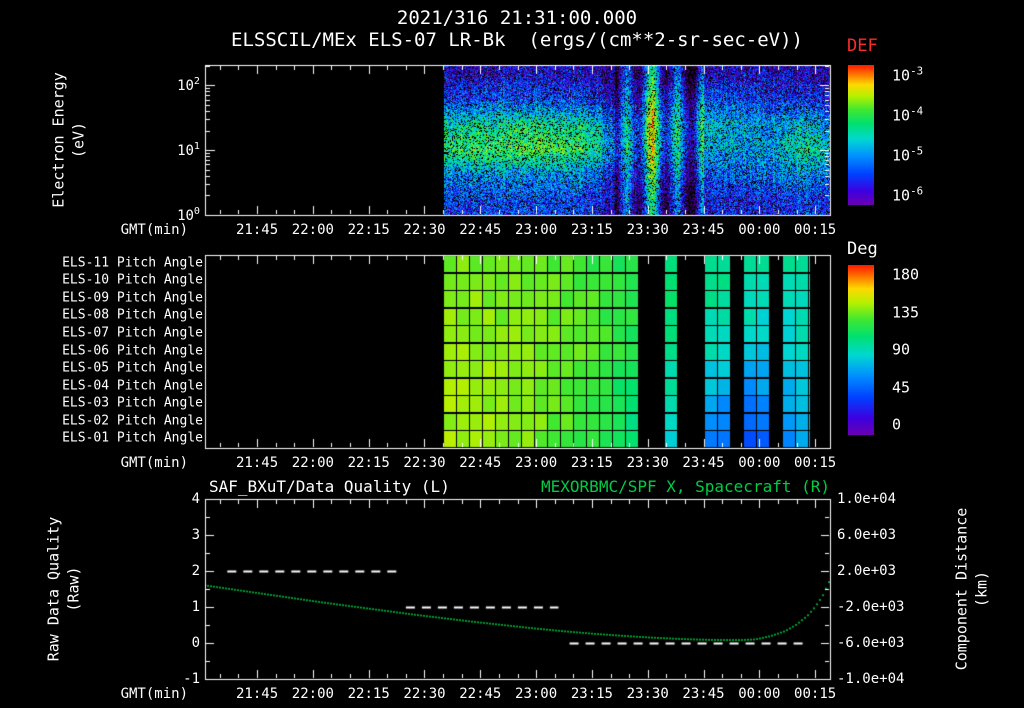  I want to click on spectrogram-y-tick-label: 10⁰, so click(188, 215).